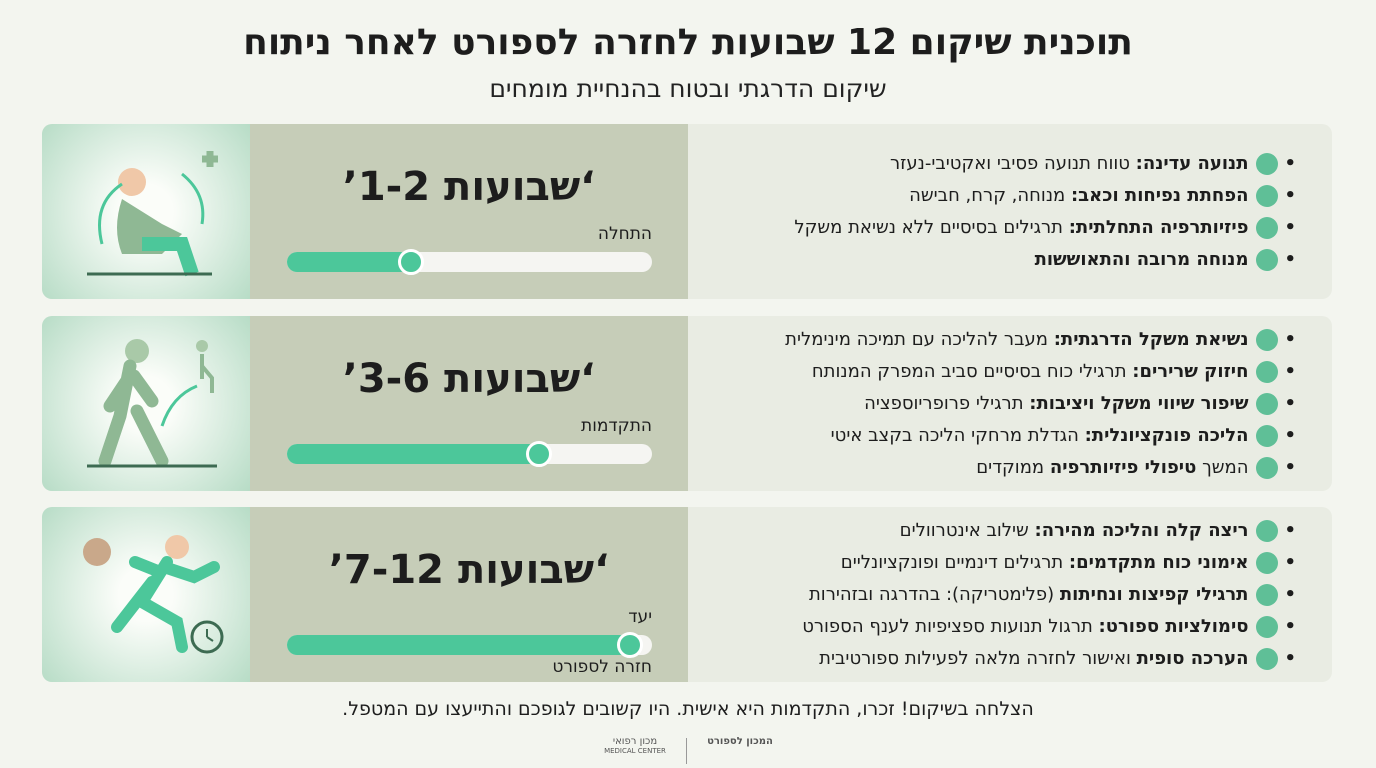 This screenshot has height=768, width=1376. What do you see at coordinates (1141, 530) in the screenshot?
I see `item-text: ריצה קלה והליכה מהירה:` at bounding box center [1141, 530].